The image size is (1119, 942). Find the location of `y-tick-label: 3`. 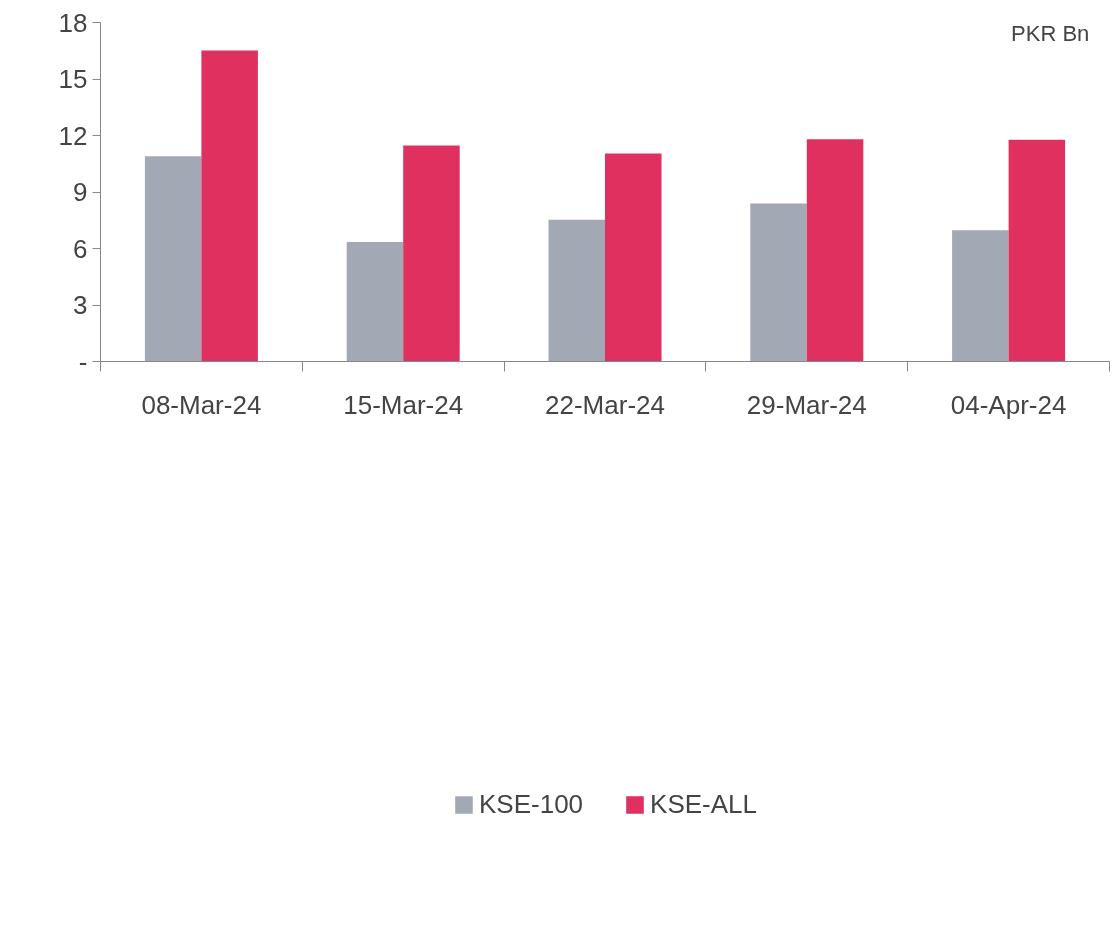

y-tick-label: 3 is located at coordinates (80, 305).